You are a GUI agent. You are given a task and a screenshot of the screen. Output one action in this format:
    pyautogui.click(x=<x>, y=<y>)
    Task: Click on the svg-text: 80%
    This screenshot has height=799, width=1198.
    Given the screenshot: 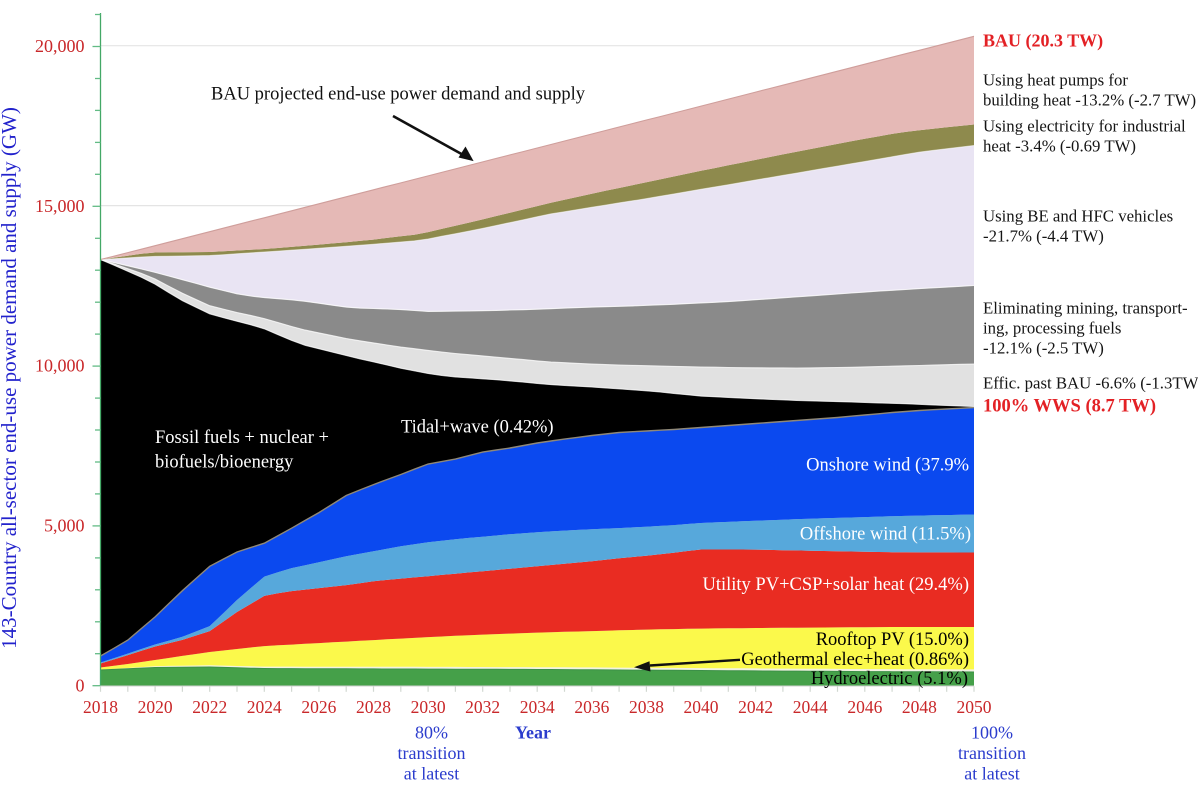 What is the action you would take?
    pyautogui.click(x=431, y=733)
    